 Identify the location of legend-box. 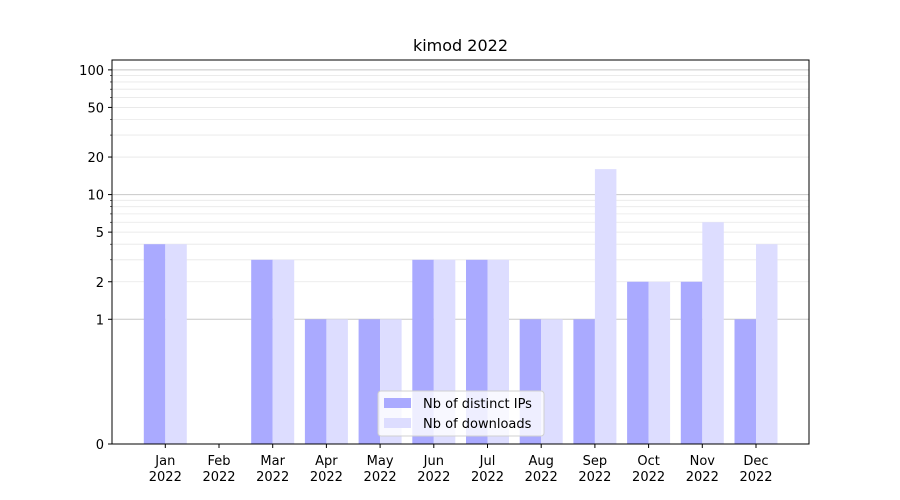
(461, 413).